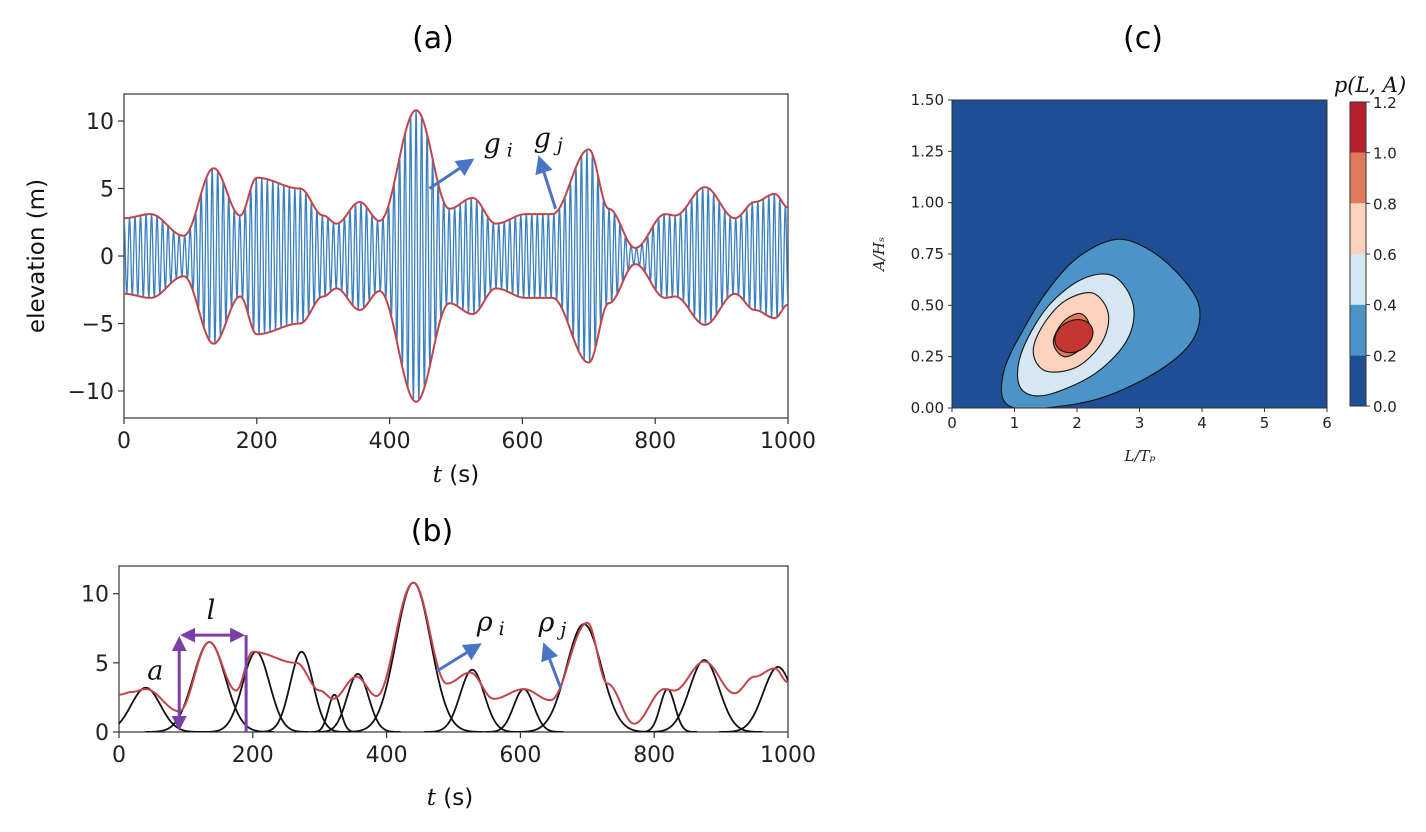 The height and width of the screenshot is (832, 1426). Describe the element at coordinates (433, 38) in the screenshot. I see `panel-a-title: (a)` at that location.